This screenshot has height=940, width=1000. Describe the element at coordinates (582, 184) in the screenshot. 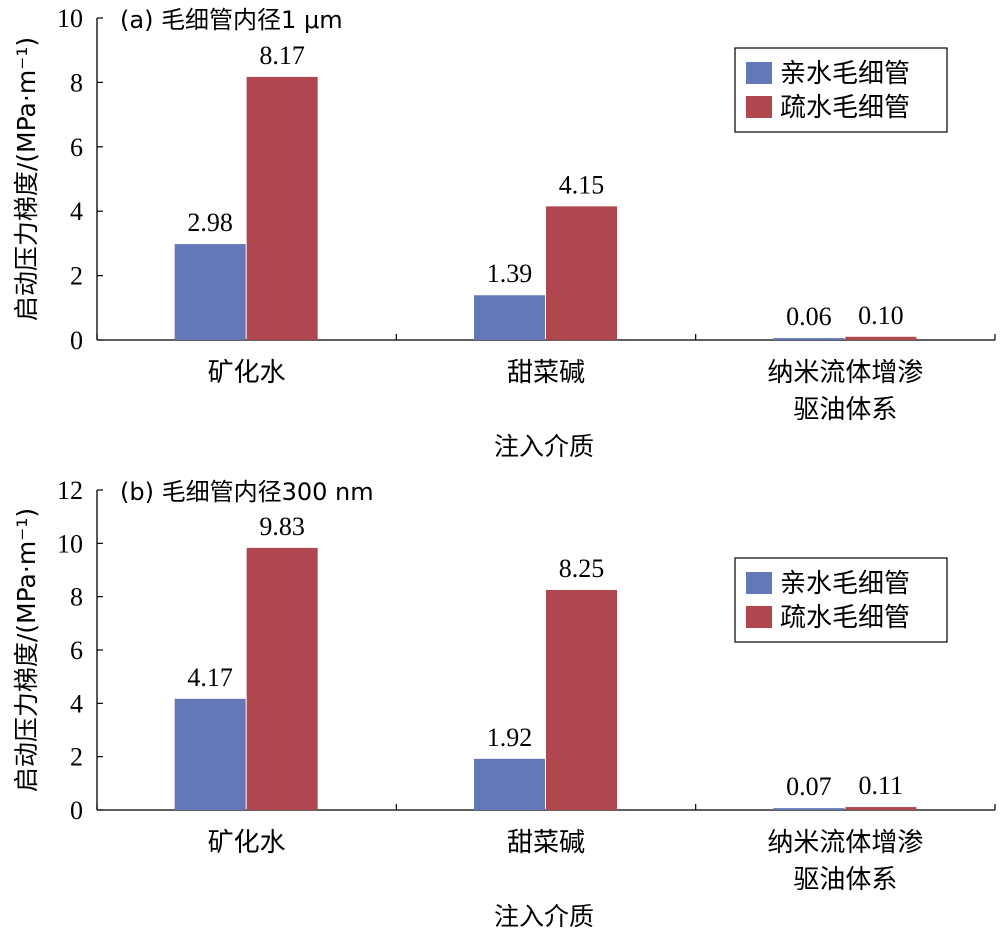

I see `data-label: 4.15` at that location.